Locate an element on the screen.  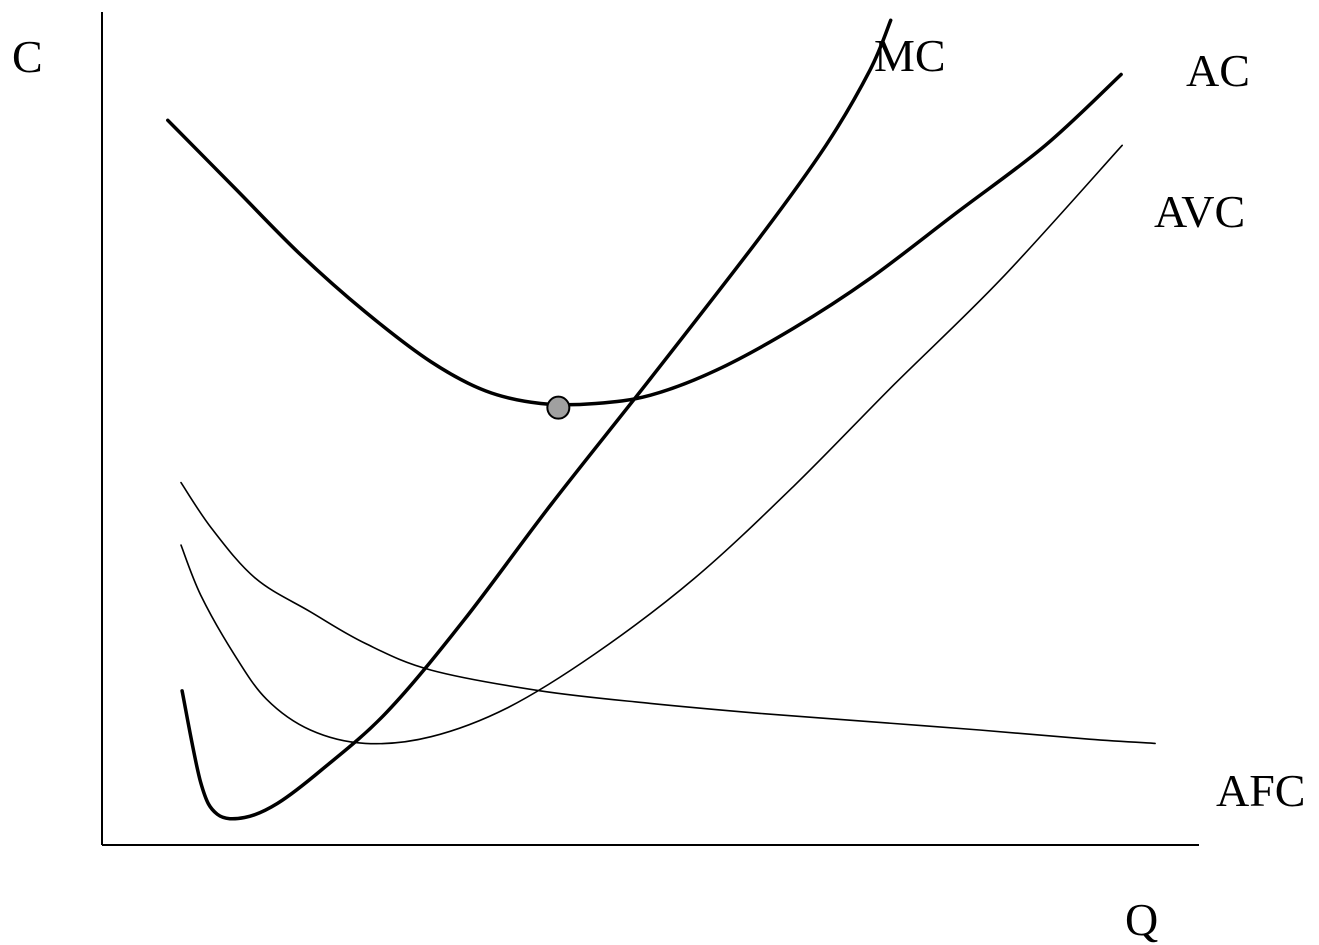
series-label-afc: AFC is located at coordinates (1260, 790).